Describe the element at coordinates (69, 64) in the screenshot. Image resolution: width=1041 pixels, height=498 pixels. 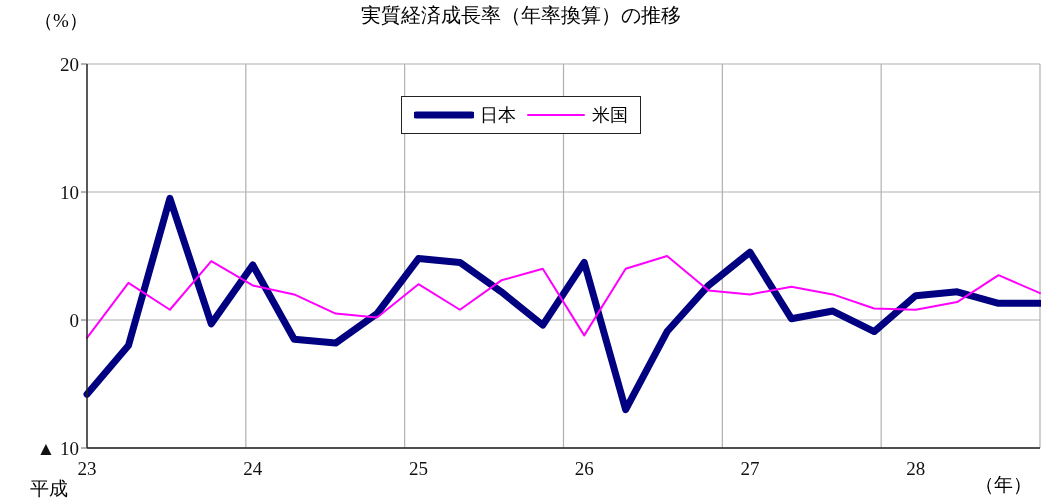
I see `y-tick-label: 20` at that location.